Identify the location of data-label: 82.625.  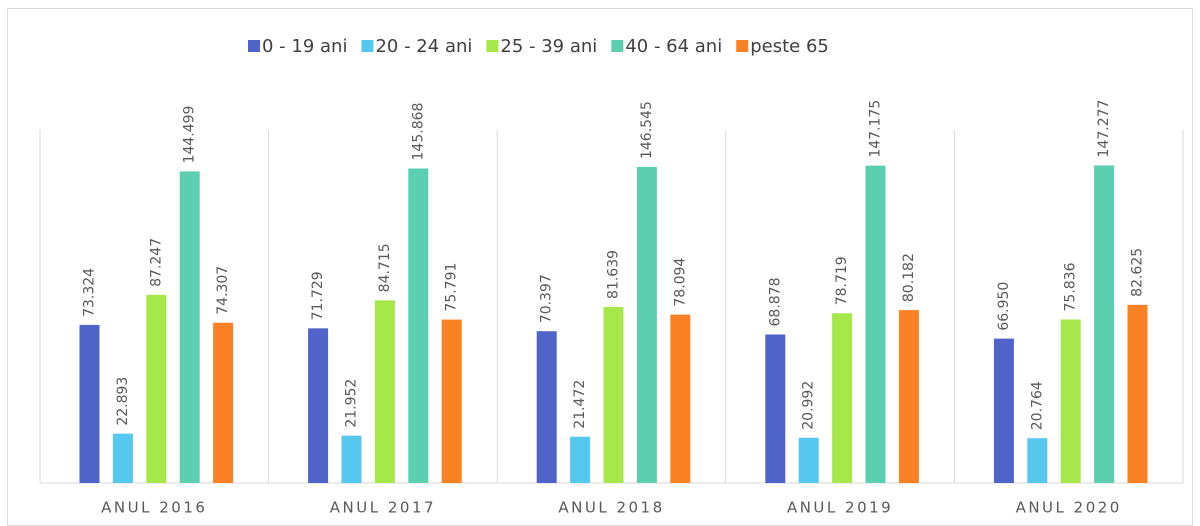
(1138, 272).